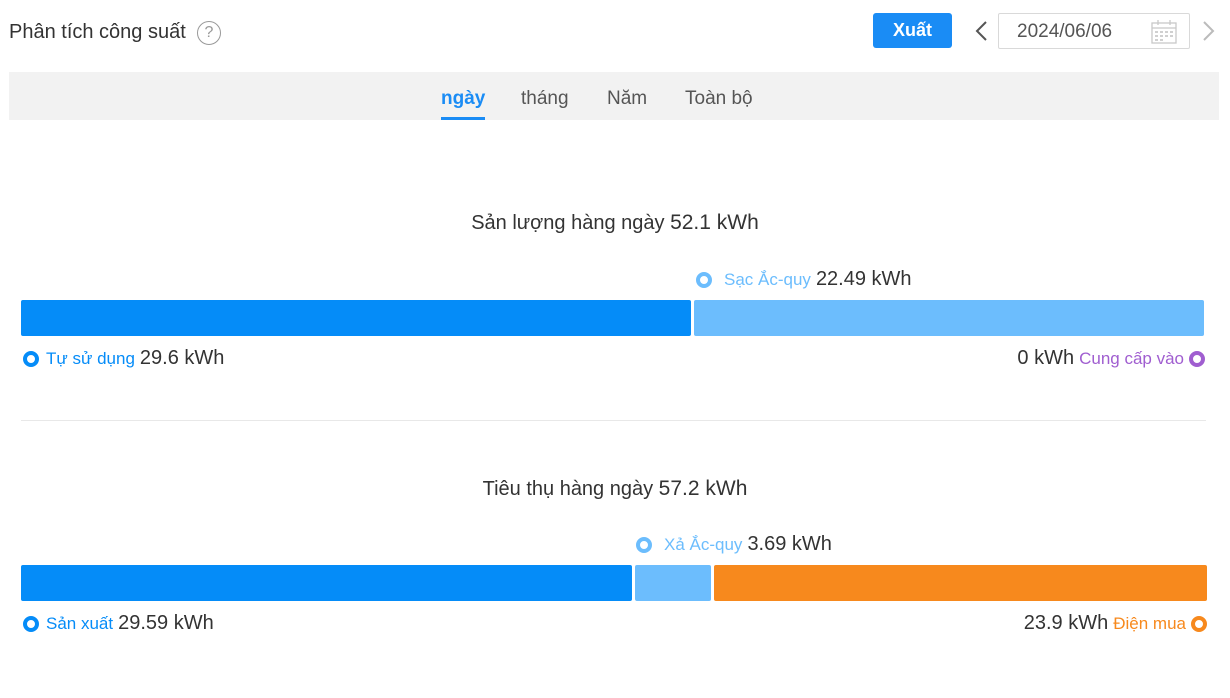  I want to click on self-use-legend: Tự sử dụng 29.6 kWh, so click(123, 358).